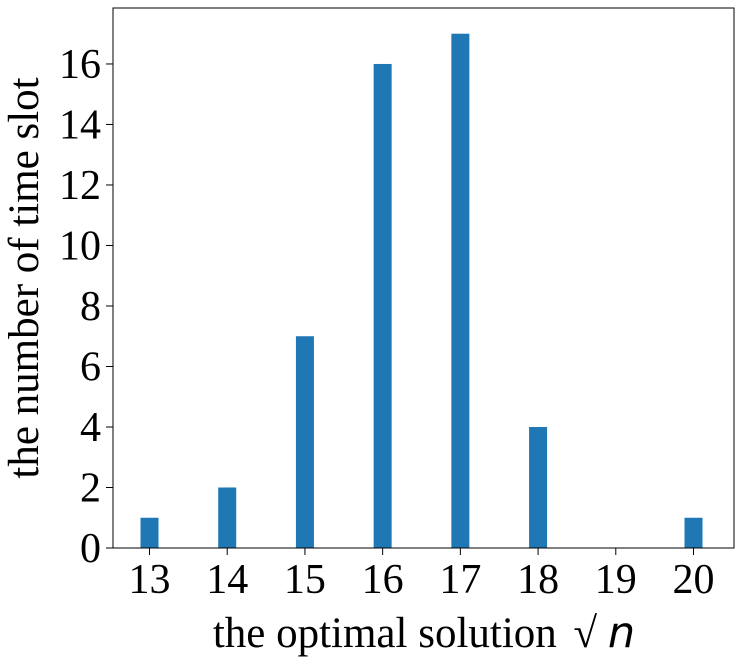 This screenshot has width=741, height=669. Describe the element at coordinates (385, 633) in the screenshot. I see `x-axis-label-text: the optimal solution` at that location.